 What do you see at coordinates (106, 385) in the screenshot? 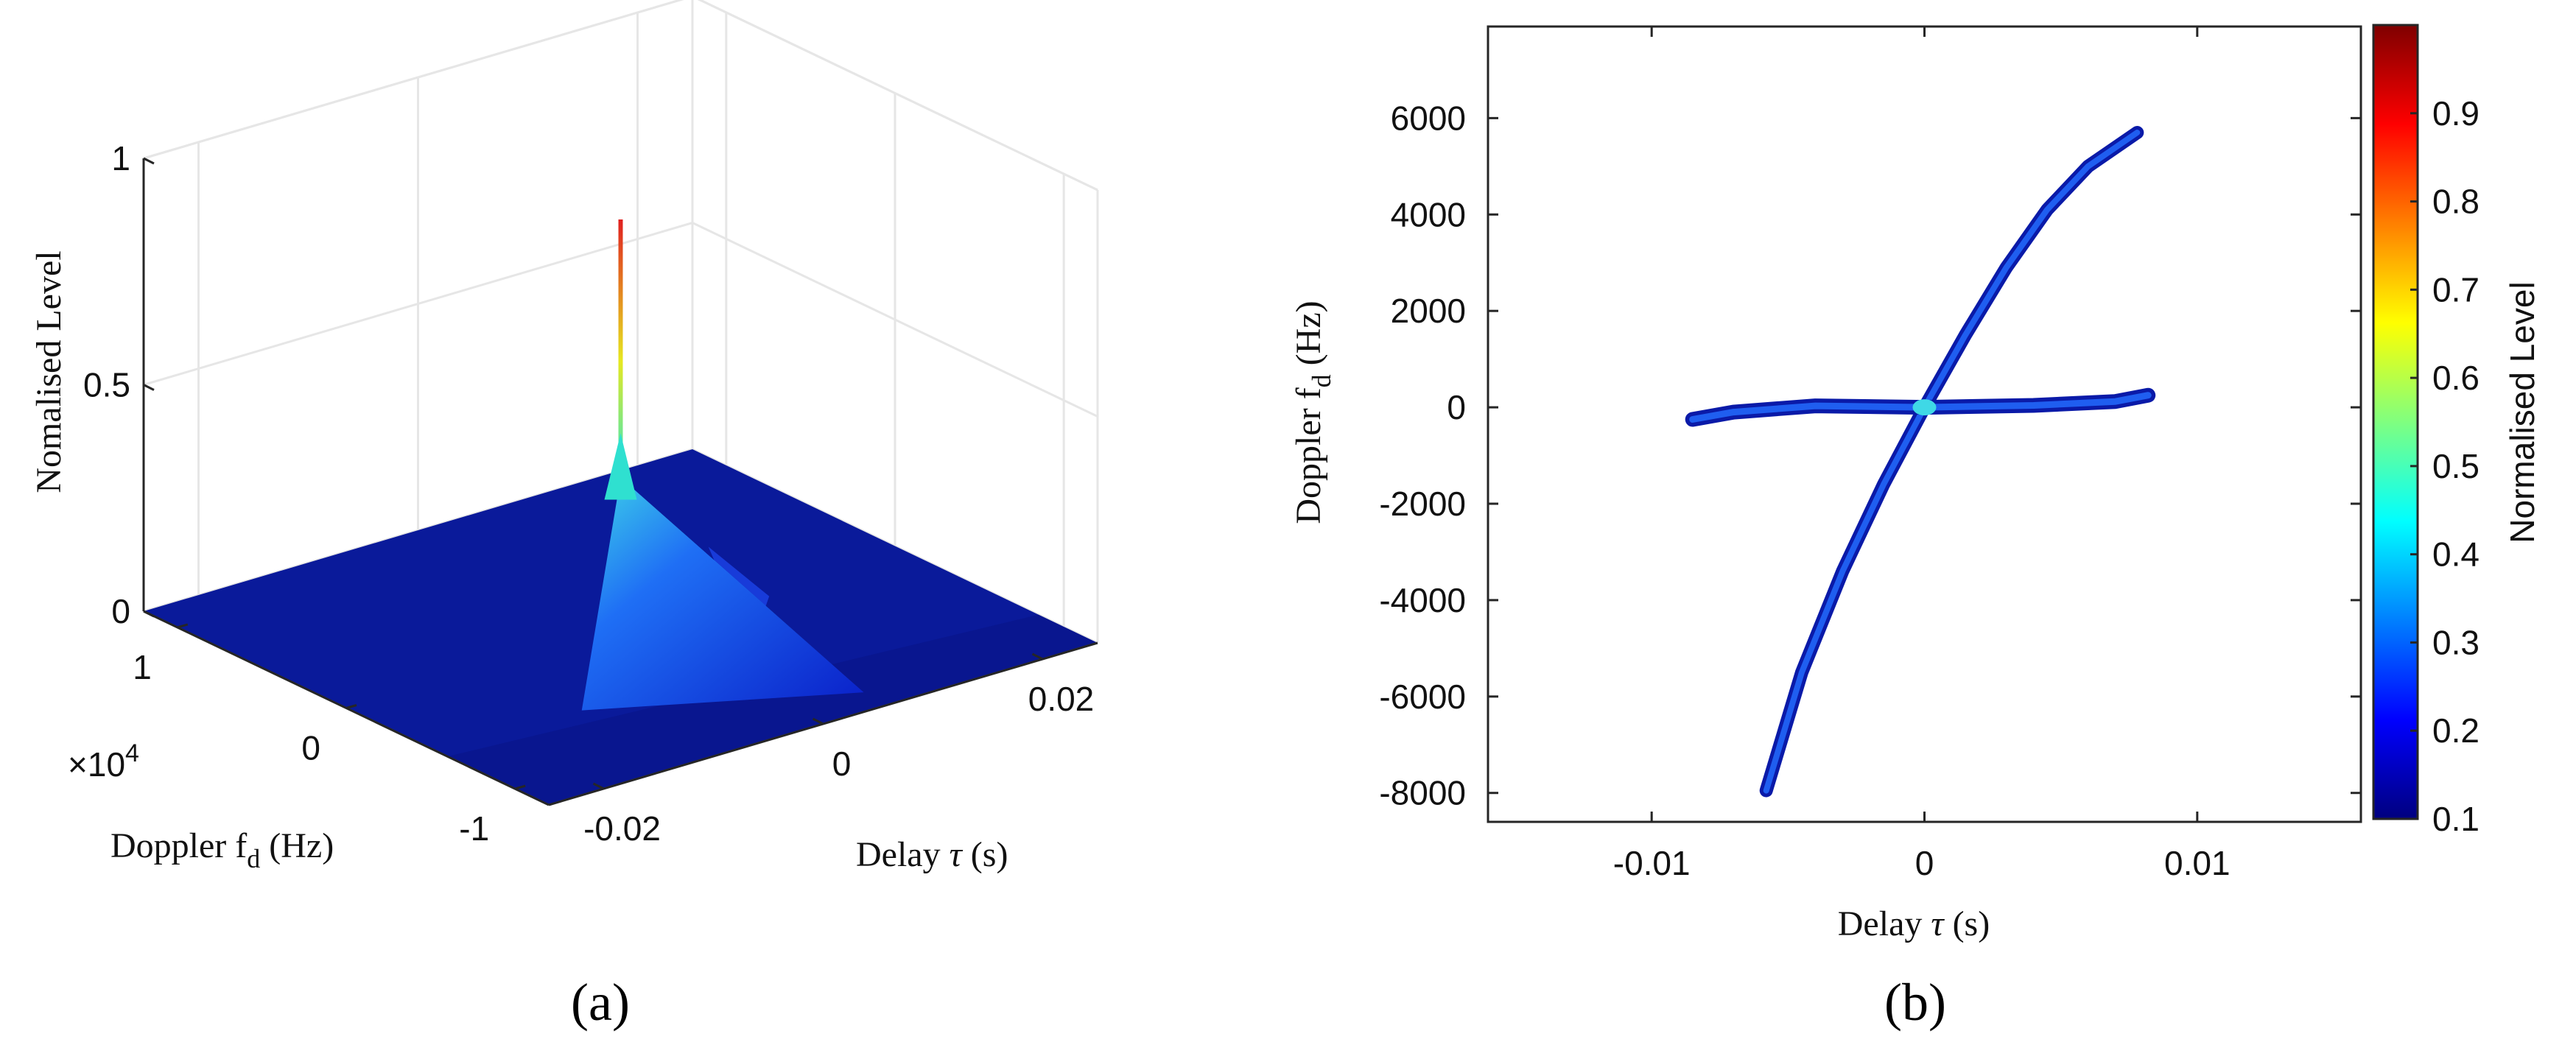
I see `z-tick-label: 0.5` at bounding box center [106, 385].